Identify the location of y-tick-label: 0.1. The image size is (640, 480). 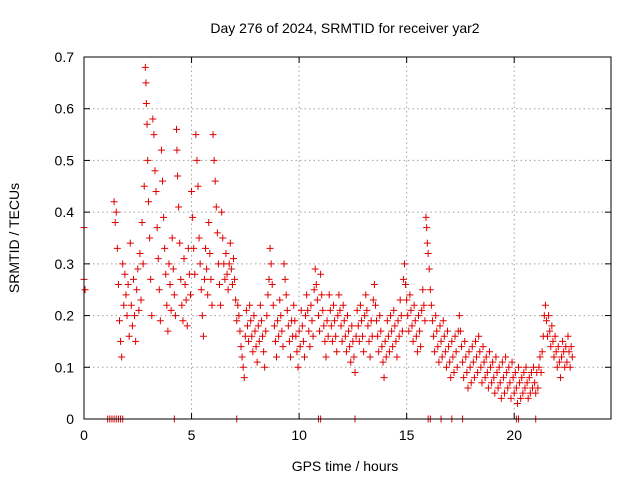
(65, 367).